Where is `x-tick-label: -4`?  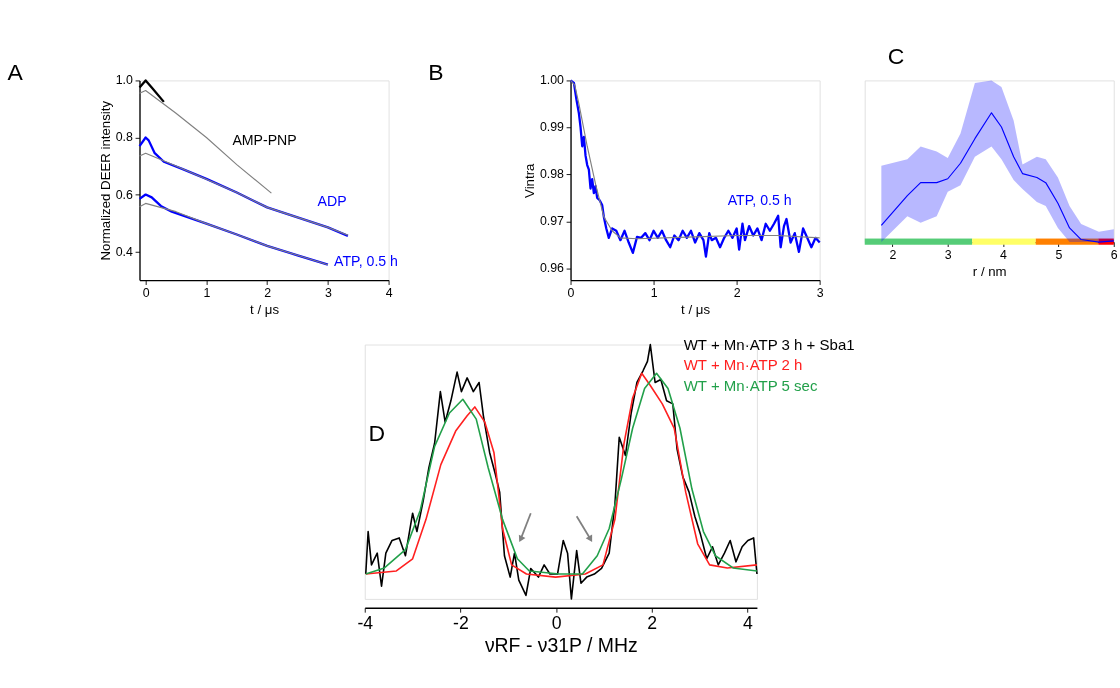 x-tick-label: -4 is located at coordinates (365, 623).